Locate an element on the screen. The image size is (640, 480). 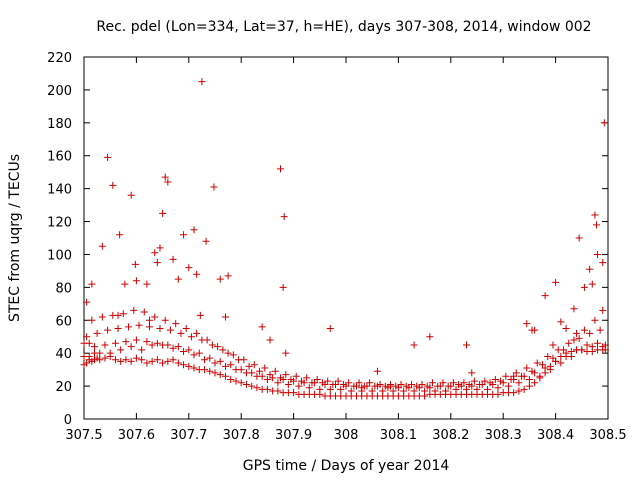
x-tick-label: 307.9 is located at coordinates (293, 435).